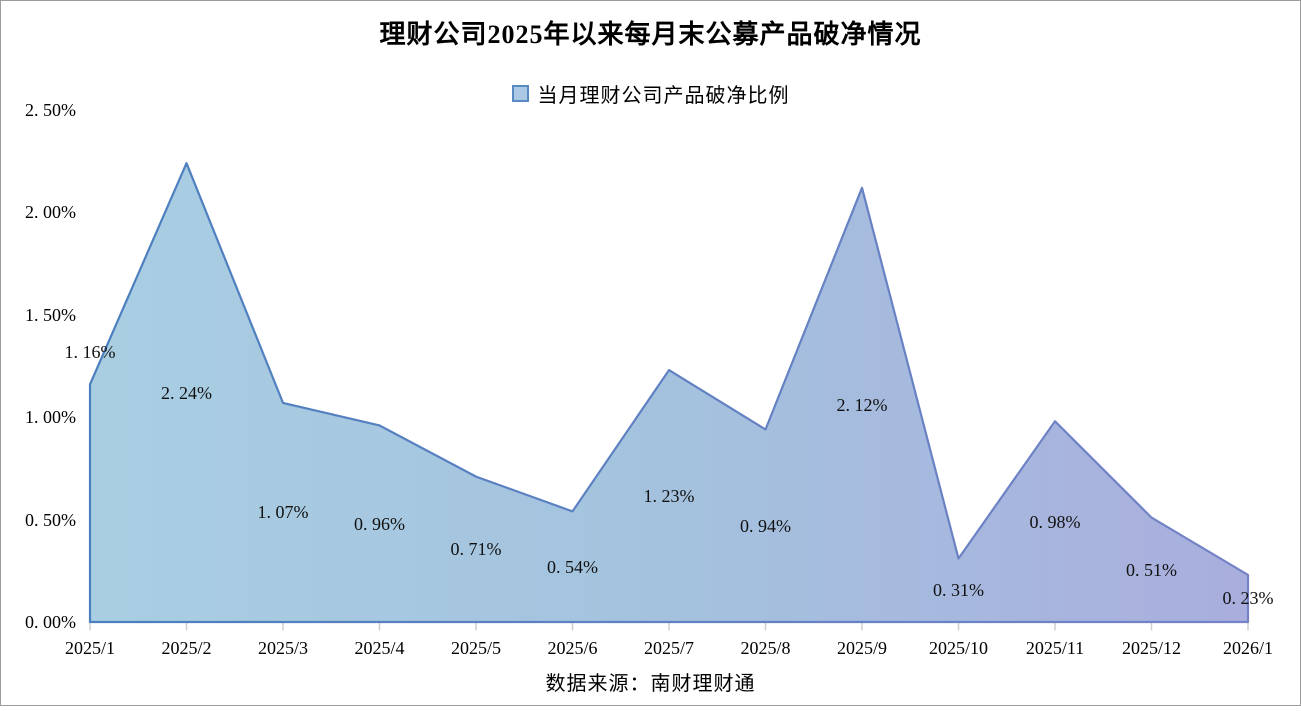 The width and height of the screenshot is (1301, 711). Describe the element at coordinates (958, 590) in the screenshot. I see `data-label: 0. 31%` at that location.